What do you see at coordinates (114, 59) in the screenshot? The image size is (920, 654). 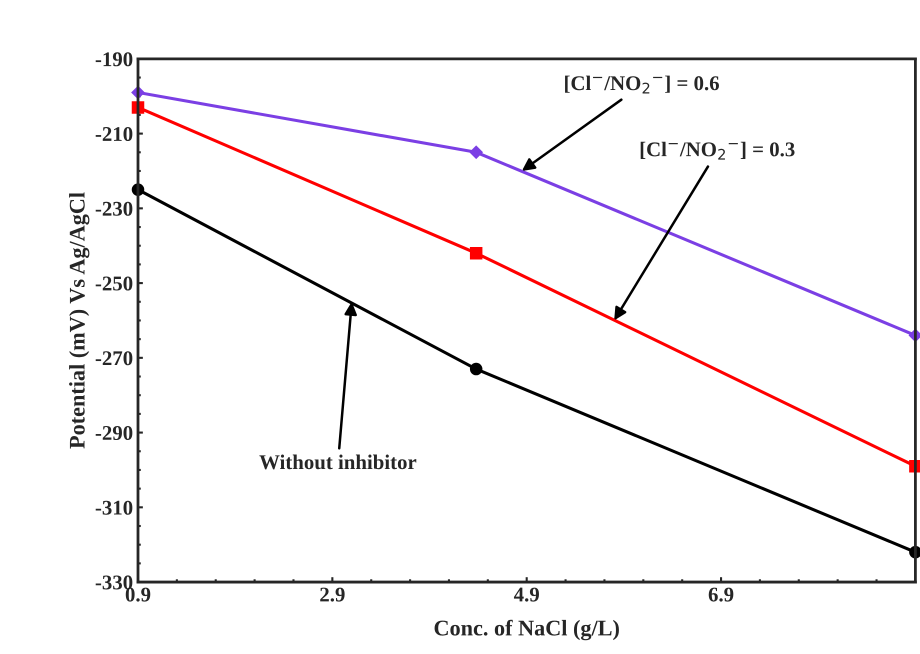 I see `y-tick-label: -190` at bounding box center [114, 59].